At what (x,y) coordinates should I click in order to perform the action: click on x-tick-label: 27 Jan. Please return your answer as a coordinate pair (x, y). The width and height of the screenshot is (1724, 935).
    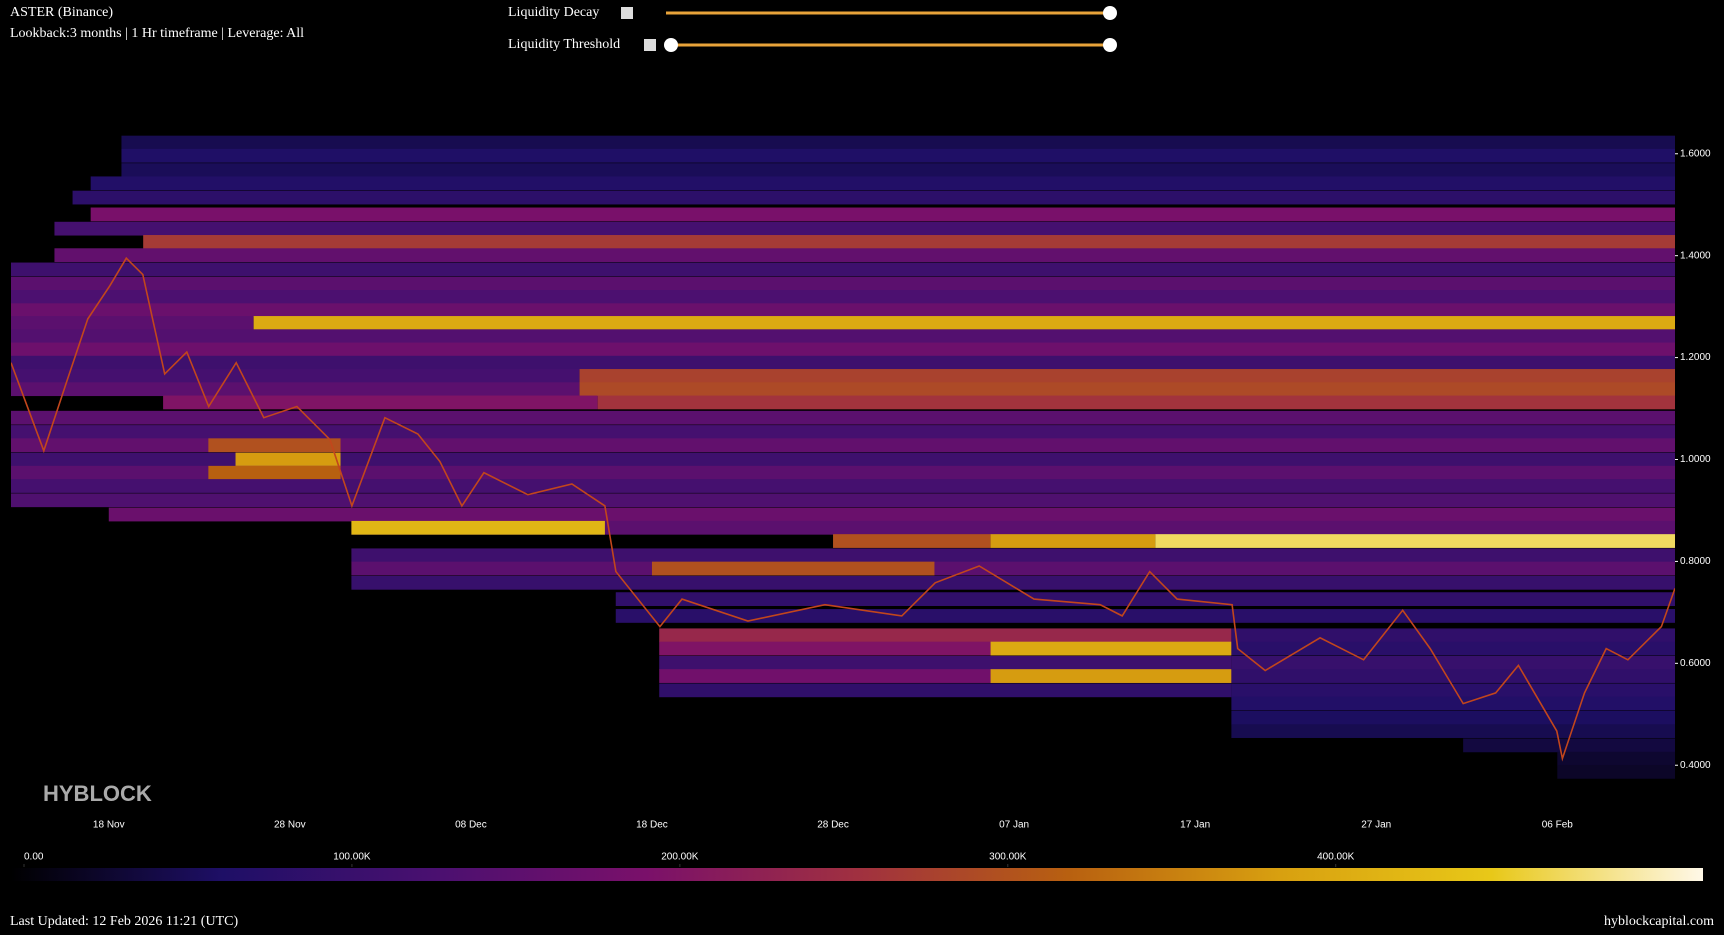
    Looking at the image, I should click on (1376, 825).